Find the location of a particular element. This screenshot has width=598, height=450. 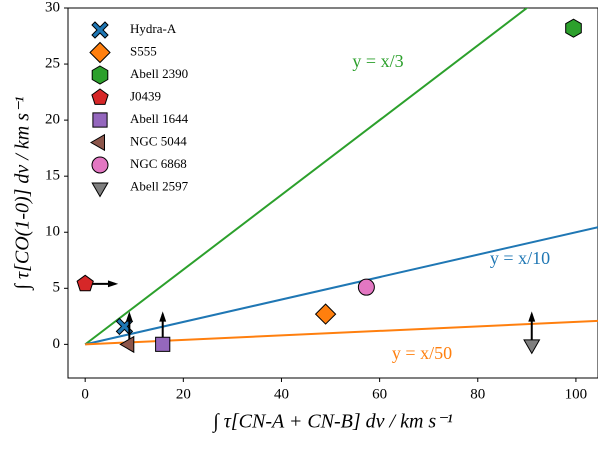

y-tick-label: 15 is located at coordinates (52, 176).